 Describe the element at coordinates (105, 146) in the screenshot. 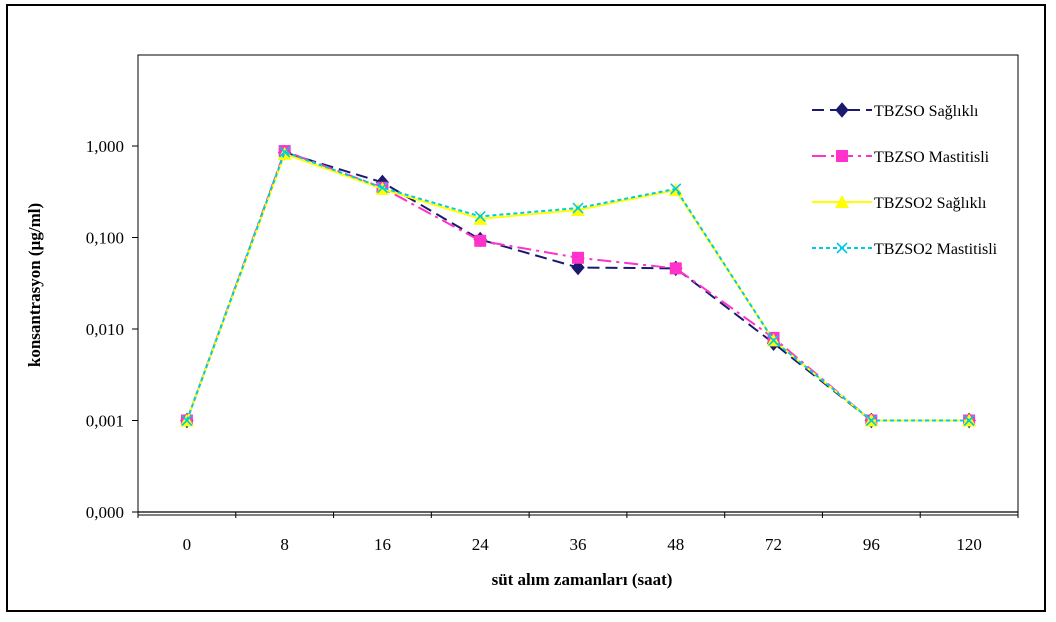

I see `y-tick-label: 1,000` at that location.